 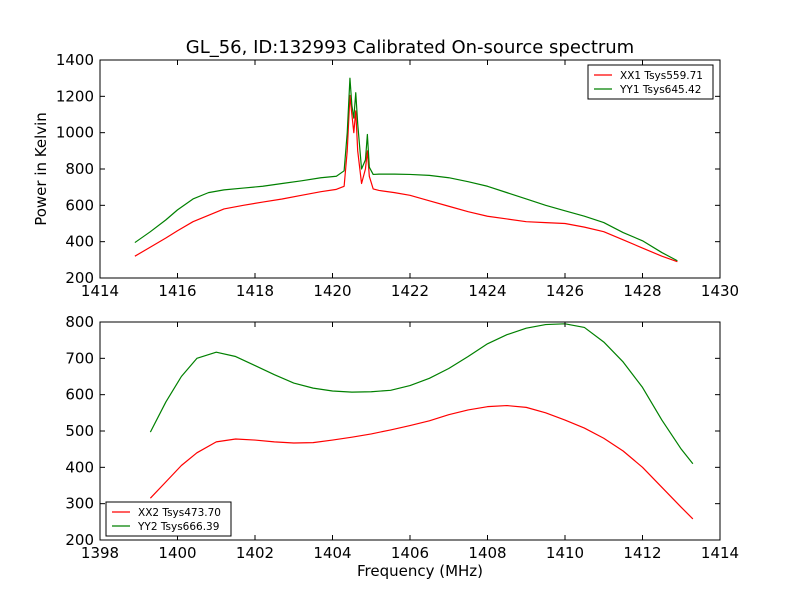 I want to click on x-tick-label: 1422, so click(x=410, y=291).